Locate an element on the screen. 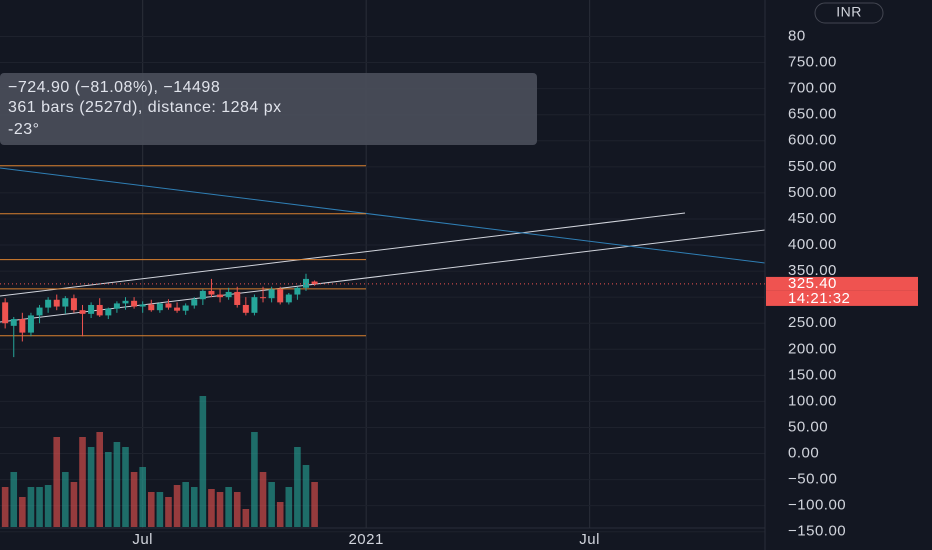 Image resolution: width=932 pixels, height=550 pixels. y-tick-label: 700.00 is located at coordinates (812, 88).